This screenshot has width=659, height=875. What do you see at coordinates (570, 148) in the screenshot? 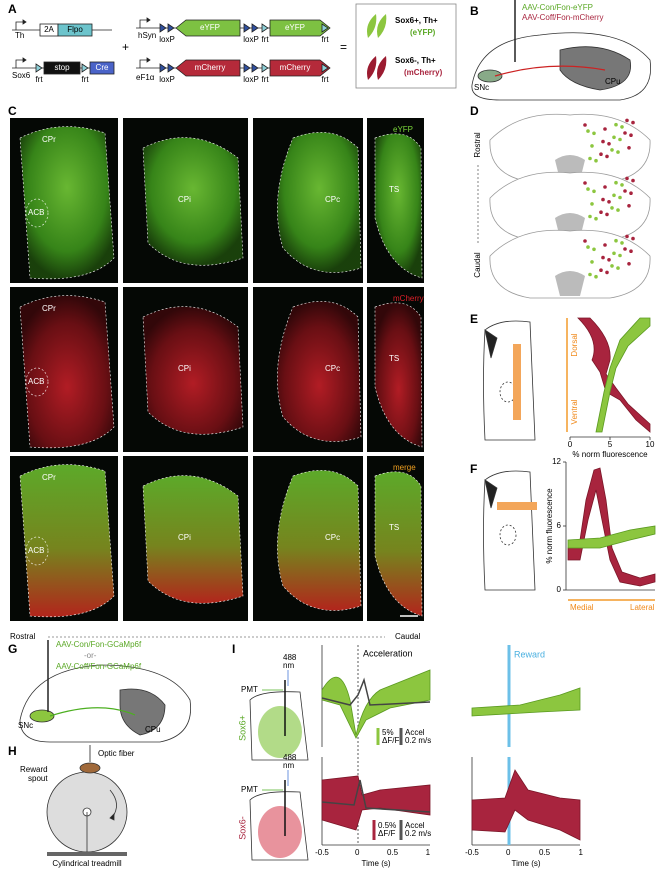
I see `brain-section` at bounding box center [570, 148].